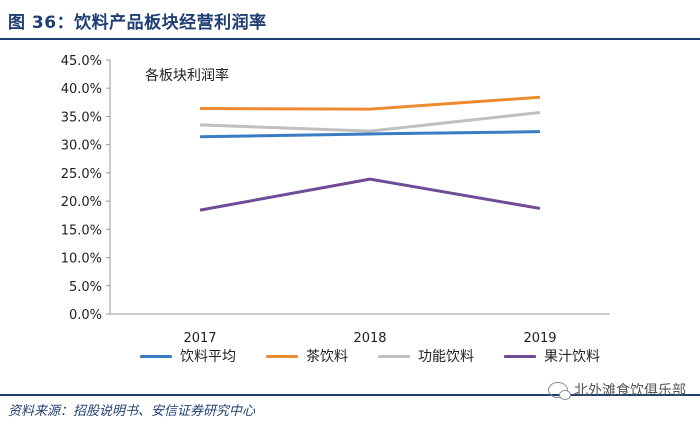  What do you see at coordinates (137, 23) in the screenshot?
I see `figure-title: 图 36：饮料产品板块经营利润率` at bounding box center [137, 23].